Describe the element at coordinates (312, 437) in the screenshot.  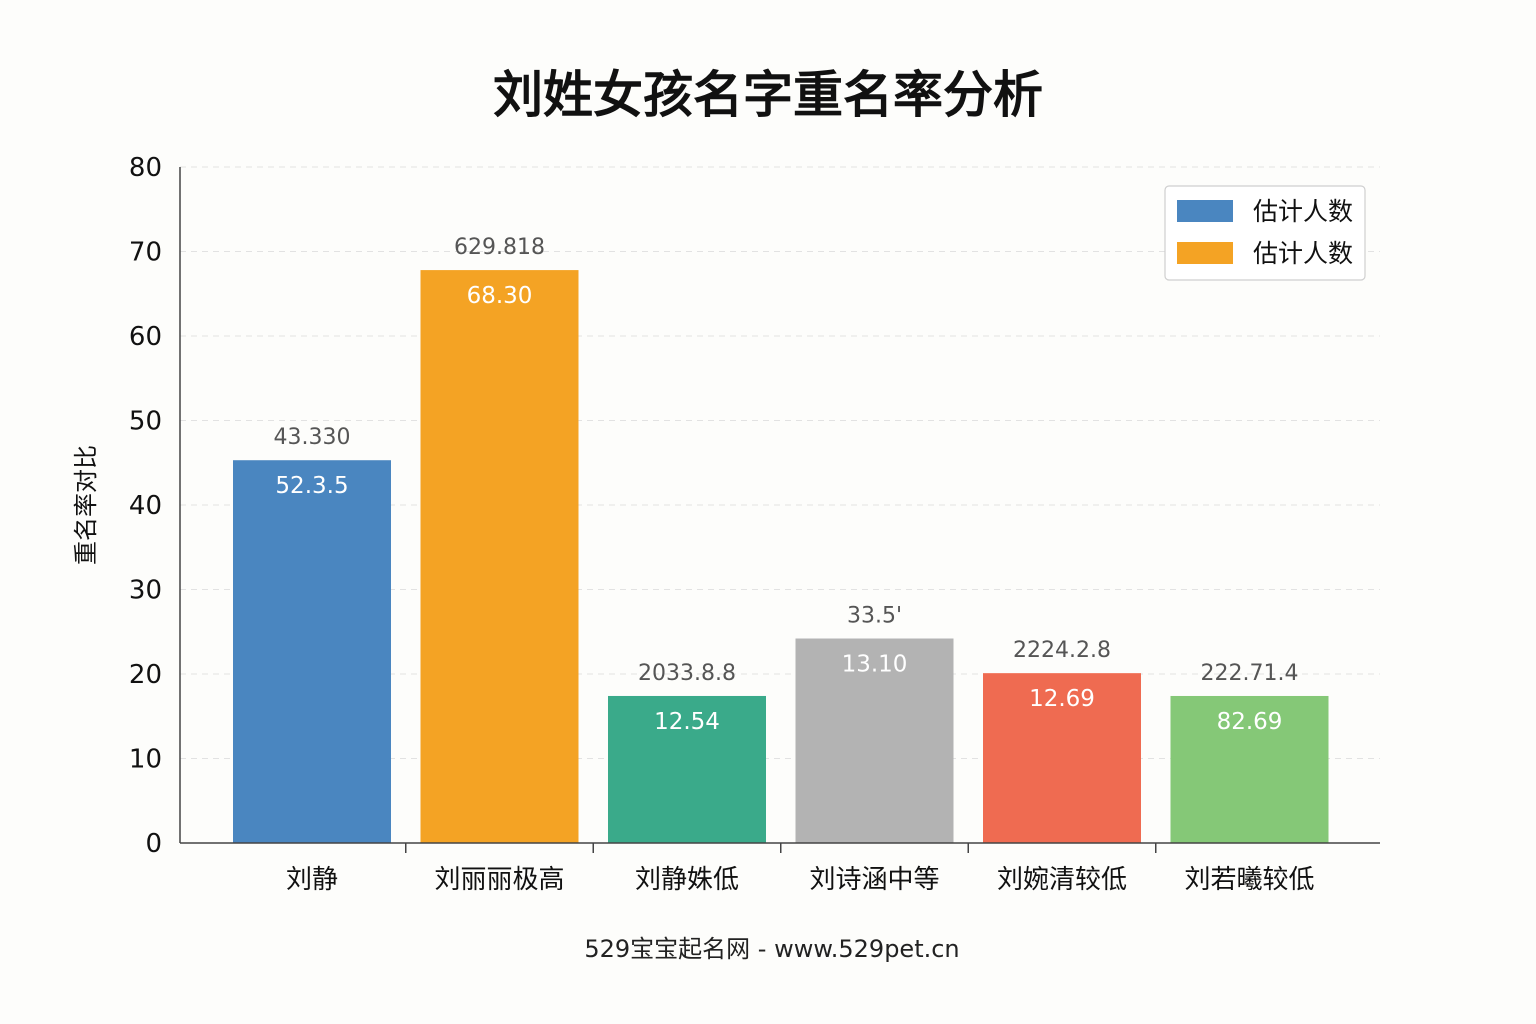
I see `bar-top-label: 43.330` at that location.